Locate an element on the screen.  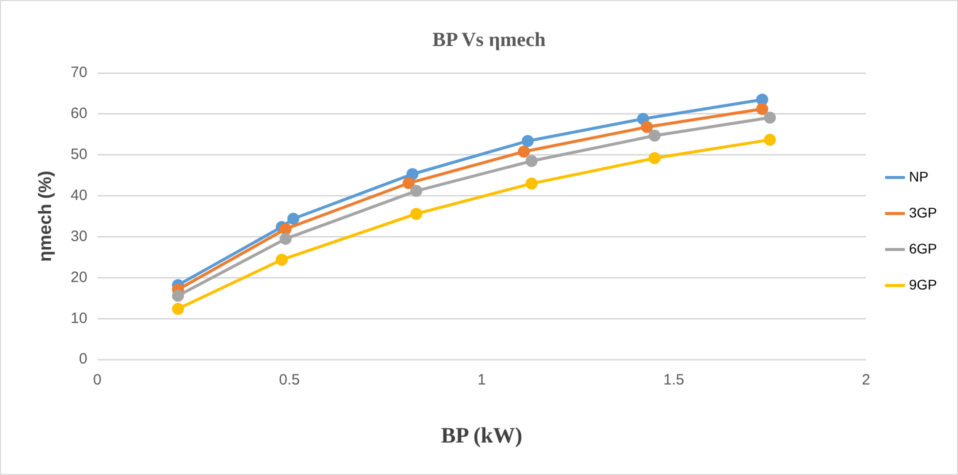
y-axis-title: ηmech (%) is located at coordinates (44, 216).